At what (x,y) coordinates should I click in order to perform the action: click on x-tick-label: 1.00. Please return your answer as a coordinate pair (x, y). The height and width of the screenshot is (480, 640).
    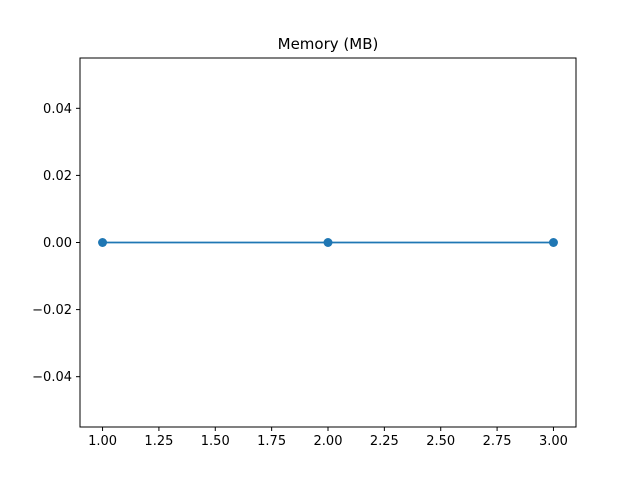
    Looking at the image, I should click on (102, 441).